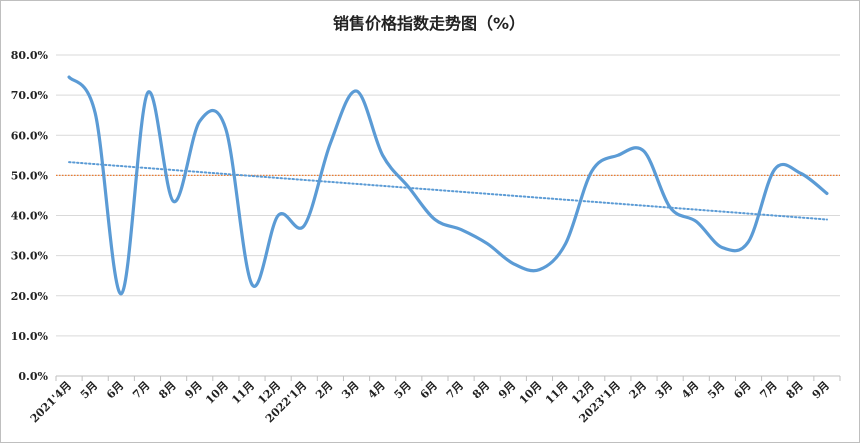 Image resolution: width=860 pixels, height=443 pixels. I want to click on y-tick-label: 40.0%, so click(30, 216).